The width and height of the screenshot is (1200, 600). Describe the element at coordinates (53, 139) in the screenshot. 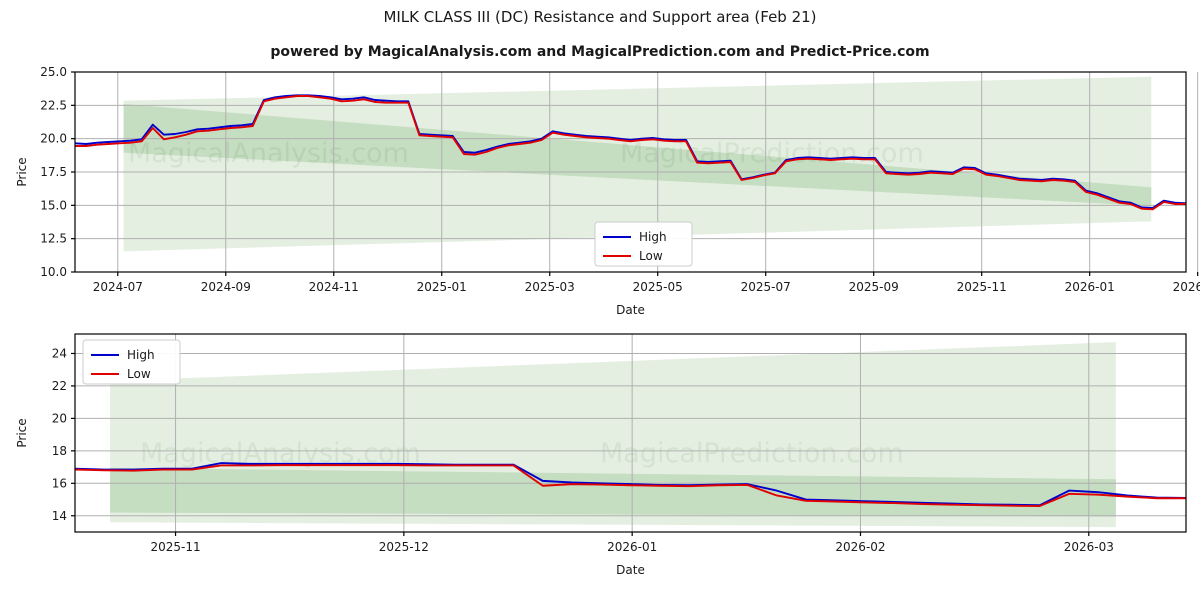

I see `ytick-label-20.0: 20.0` at that location.